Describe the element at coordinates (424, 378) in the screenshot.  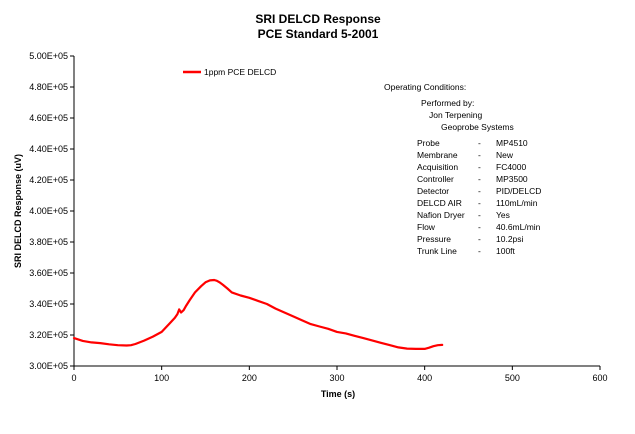
I see `x-tick-label: 400` at that location.